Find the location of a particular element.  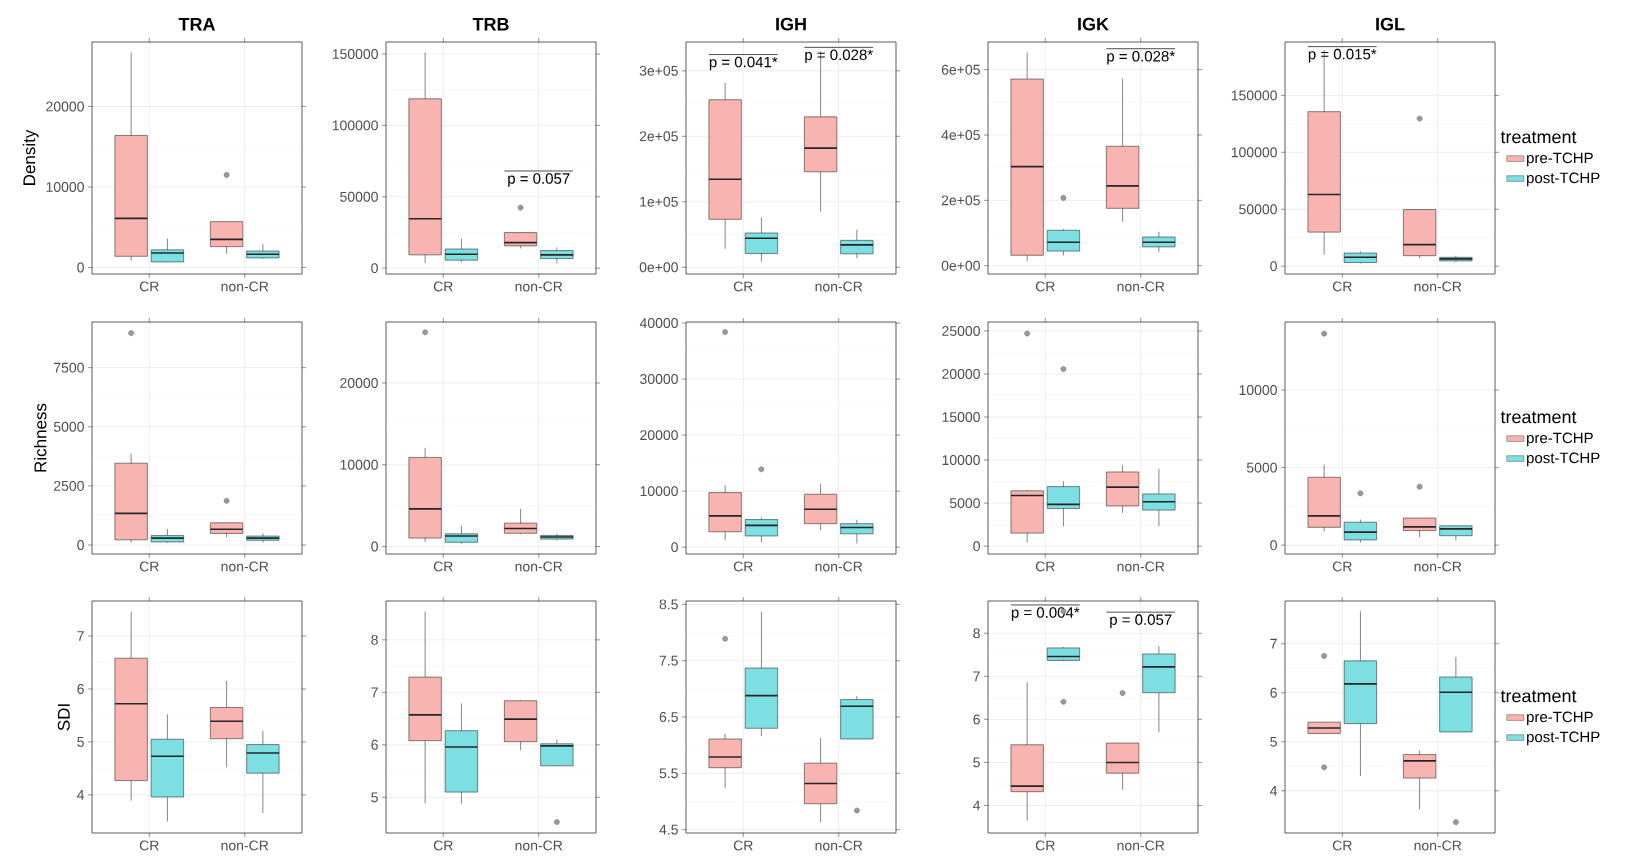

y-axis-title: Richness is located at coordinates (40, 437).